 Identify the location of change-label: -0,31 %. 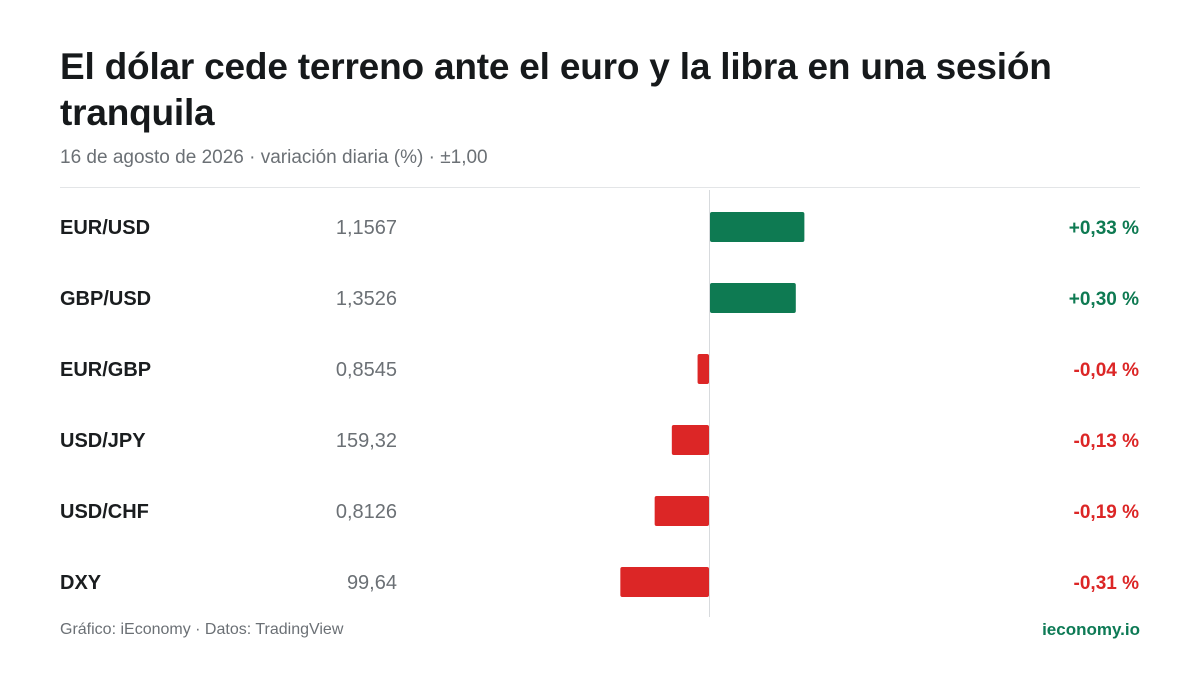
(1107, 583).